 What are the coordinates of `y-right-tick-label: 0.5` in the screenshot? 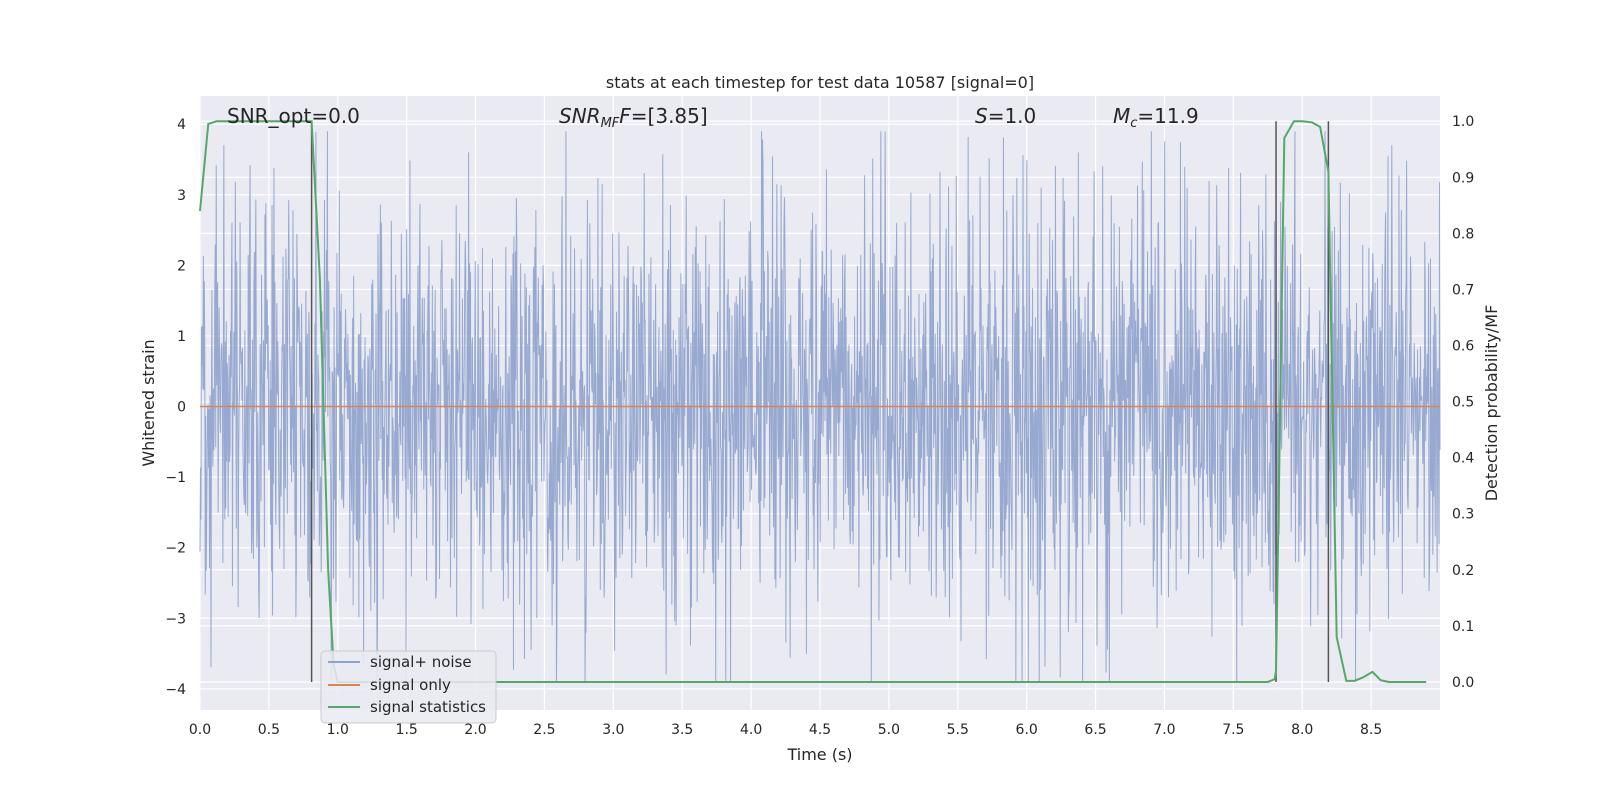 It's located at (1463, 403).